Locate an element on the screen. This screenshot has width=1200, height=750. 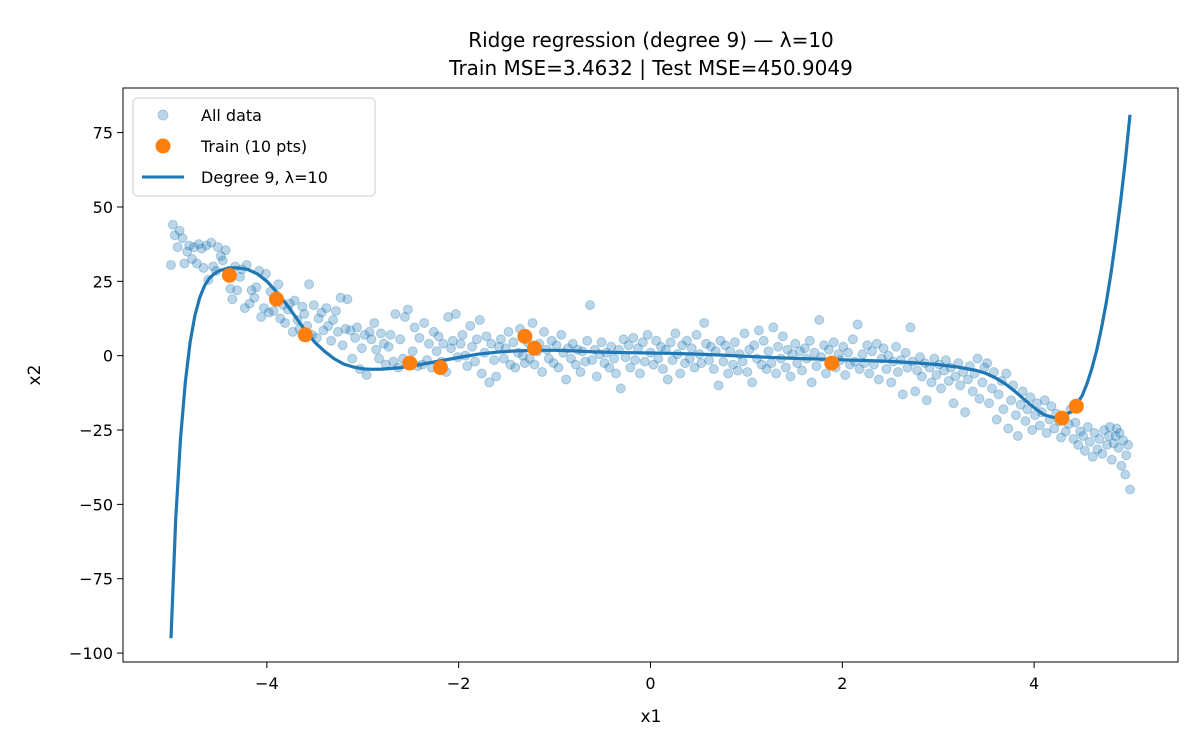
chart-title-line2: Train MSE=3.4632 | Test MSE=450.9049 is located at coordinates (650, 68).